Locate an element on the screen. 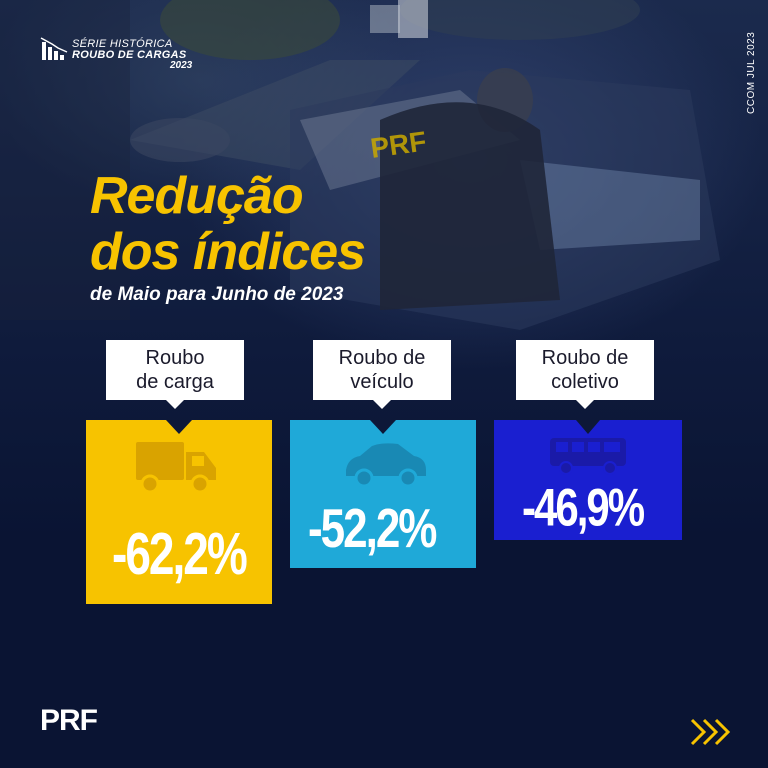 The width and height of the screenshot is (768, 768). svg-text: PRF is located at coordinates (399, 144).